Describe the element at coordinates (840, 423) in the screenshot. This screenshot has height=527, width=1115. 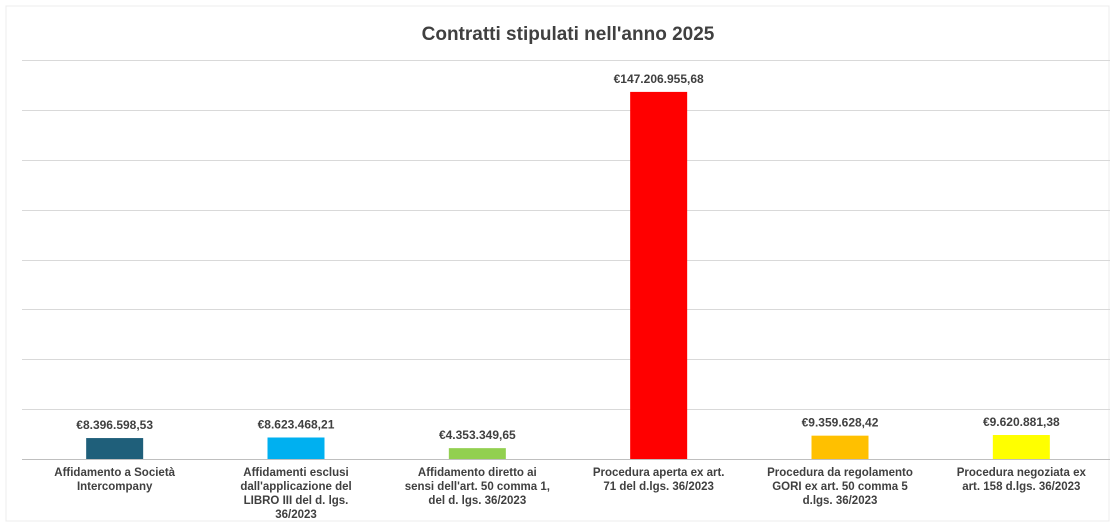
I see `data-label-5: €9.359.628,42` at that location.